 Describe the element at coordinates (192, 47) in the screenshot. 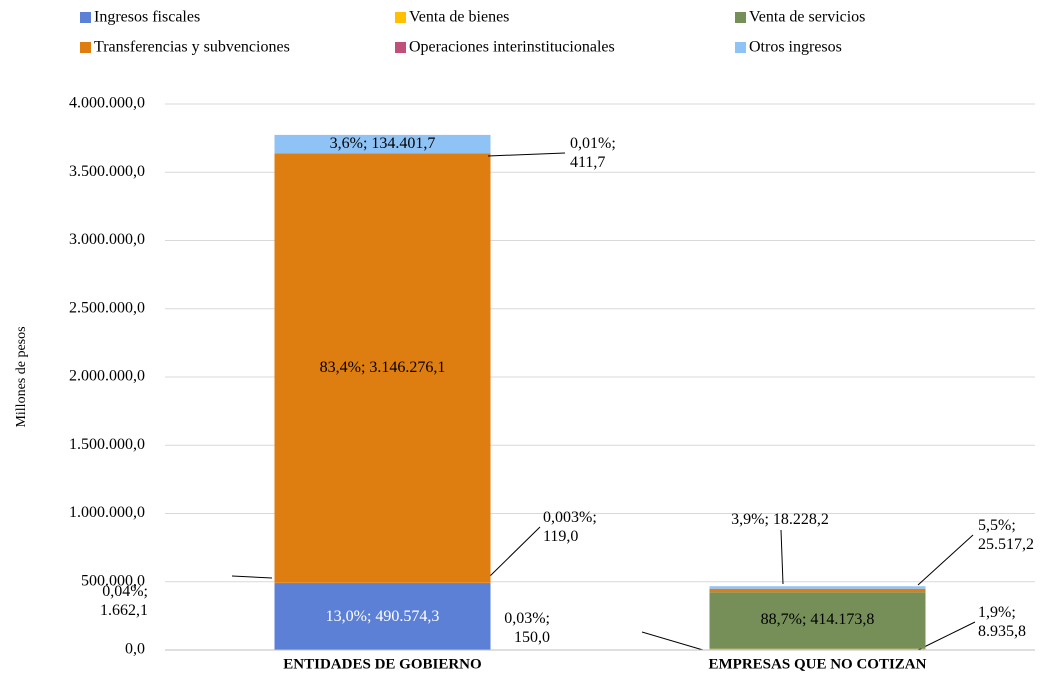

I see `legend-label: Transferencias y subvenciones` at that location.